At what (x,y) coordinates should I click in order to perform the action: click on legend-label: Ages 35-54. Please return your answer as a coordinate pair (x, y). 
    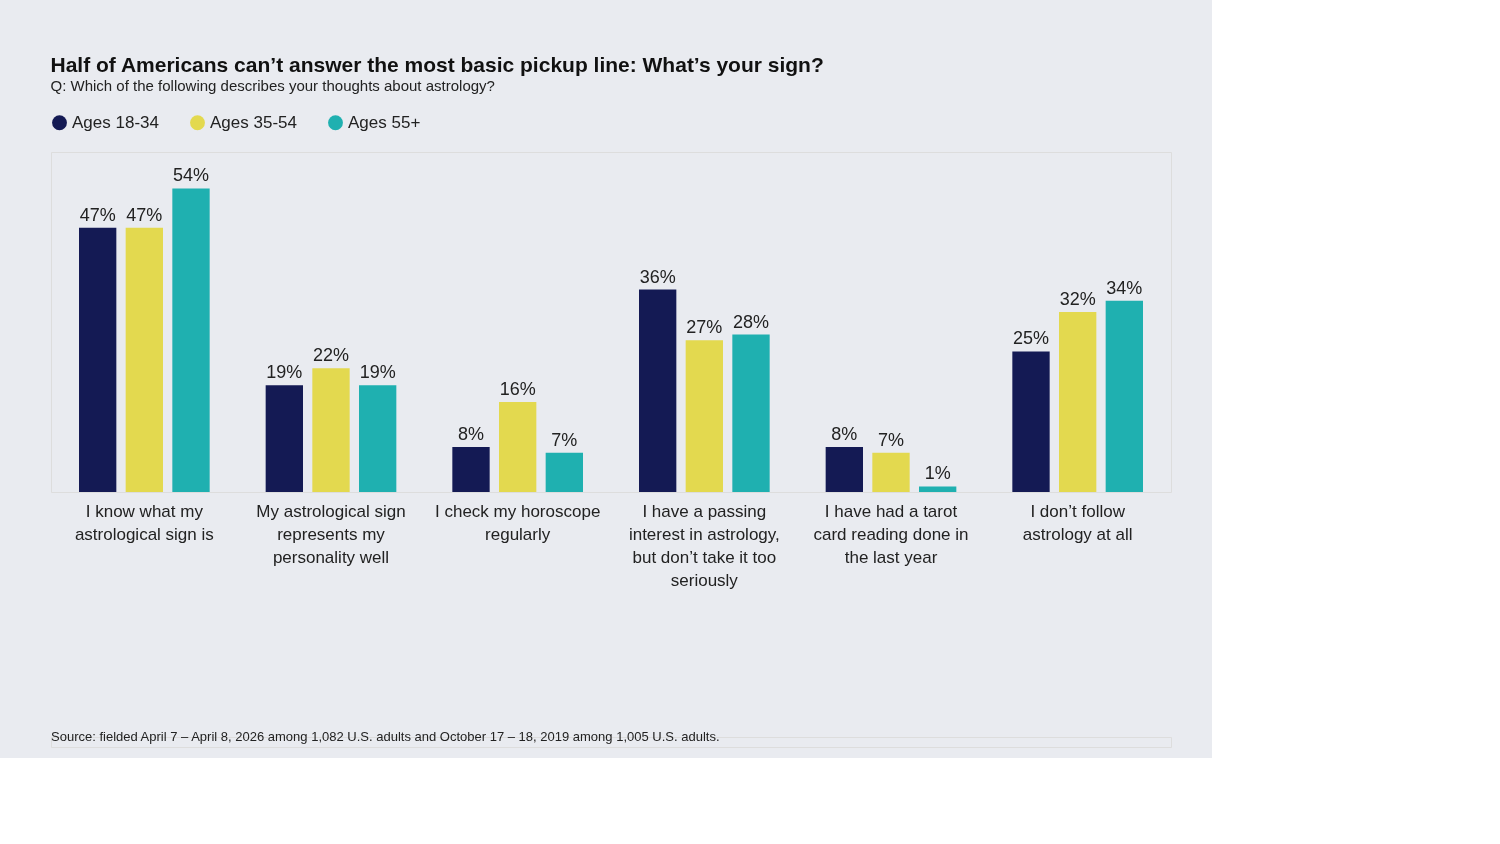
    Looking at the image, I should click on (253, 122).